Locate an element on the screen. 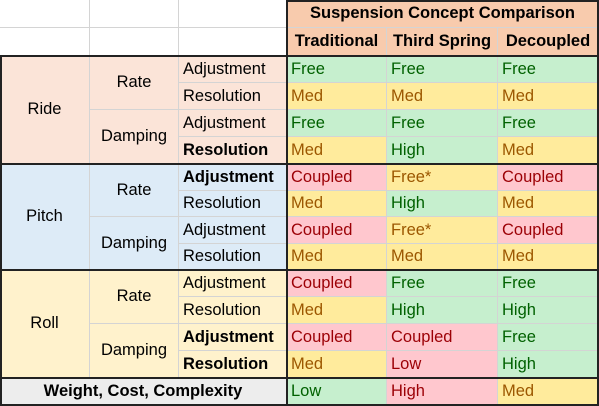 Image resolution: width=599 pixels, height=406 pixels. aspect-pitch-rate-resolution: Resolution is located at coordinates (233, 204).